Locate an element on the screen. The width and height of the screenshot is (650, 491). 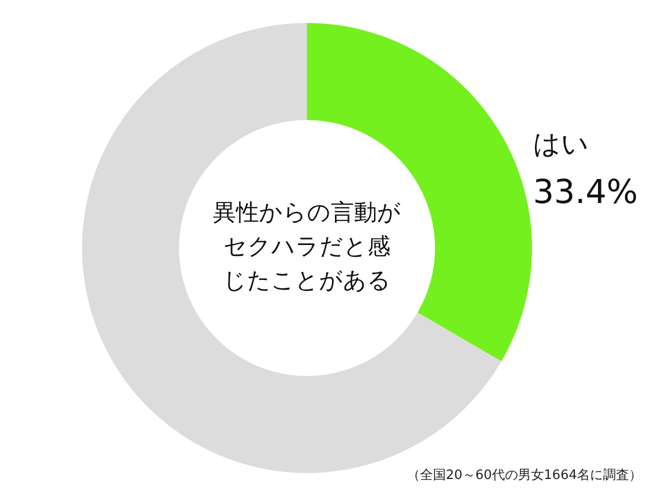
data-label: 33.4% is located at coordinates (585, 191).